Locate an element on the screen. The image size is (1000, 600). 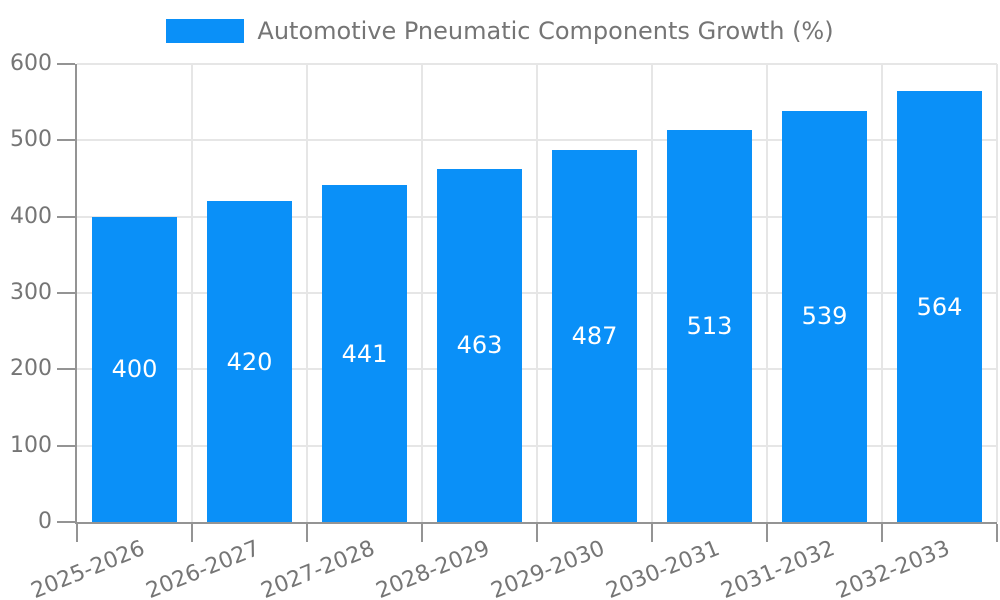
y-tick-label: 400 is located at coordinates (31, 216).